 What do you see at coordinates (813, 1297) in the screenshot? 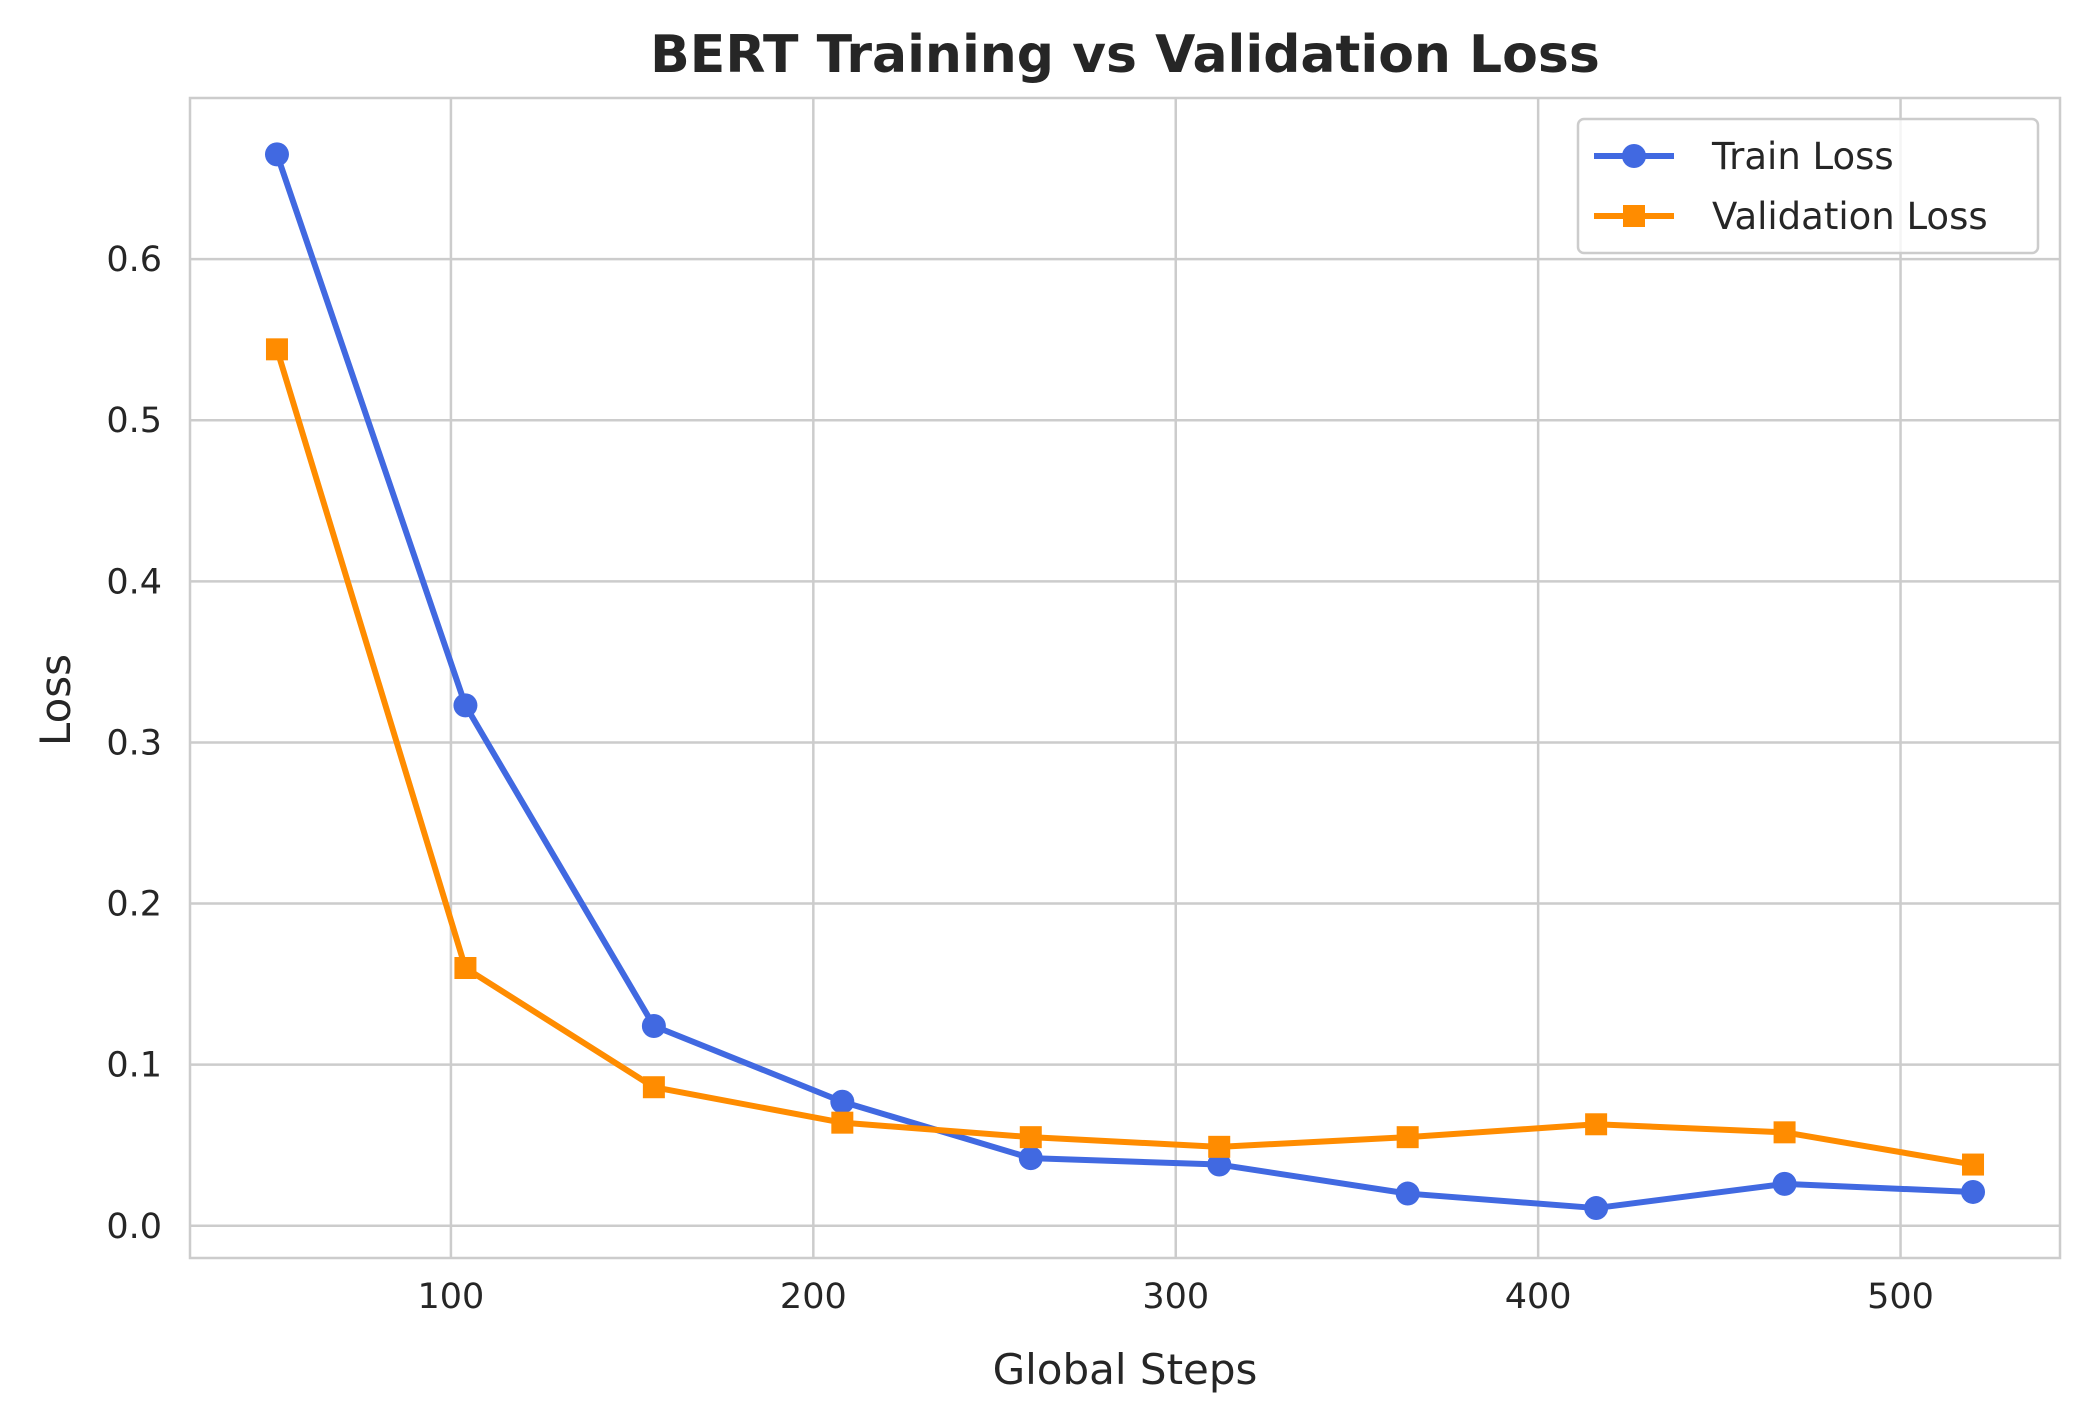
I see `x-tick-label: 200` at bounding box center [813, 1297].